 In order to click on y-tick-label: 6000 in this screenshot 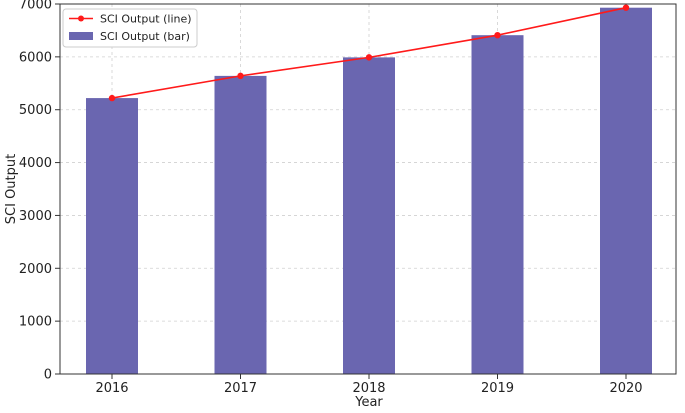, I will do `click(35, 57)`.